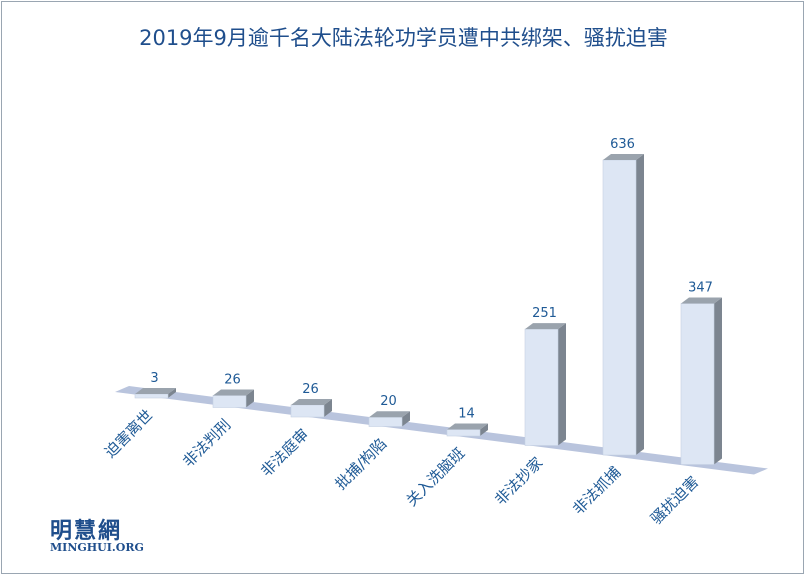 This screenshot has width=807, height=577. I want to click on data-label: 3, so click(154, 378).